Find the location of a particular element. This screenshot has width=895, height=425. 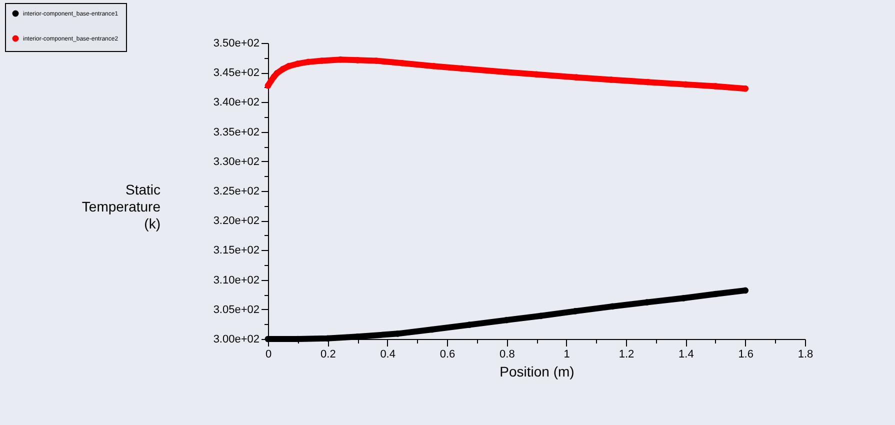

y-tick-label: 3.40e+02 is located at coordinates (236, 102).